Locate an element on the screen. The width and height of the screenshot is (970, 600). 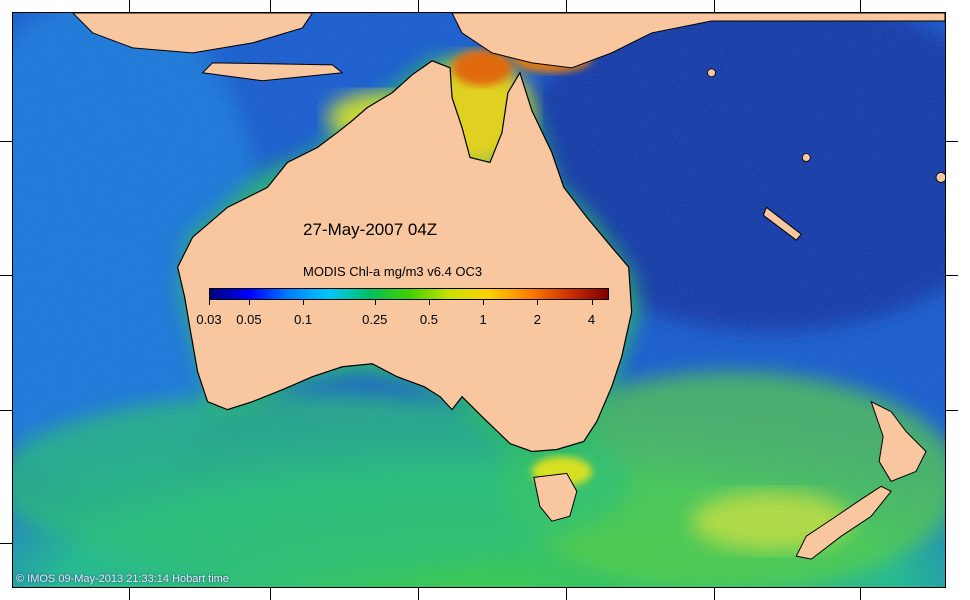
new-caledonia-land is located at coordinates (782, 223).